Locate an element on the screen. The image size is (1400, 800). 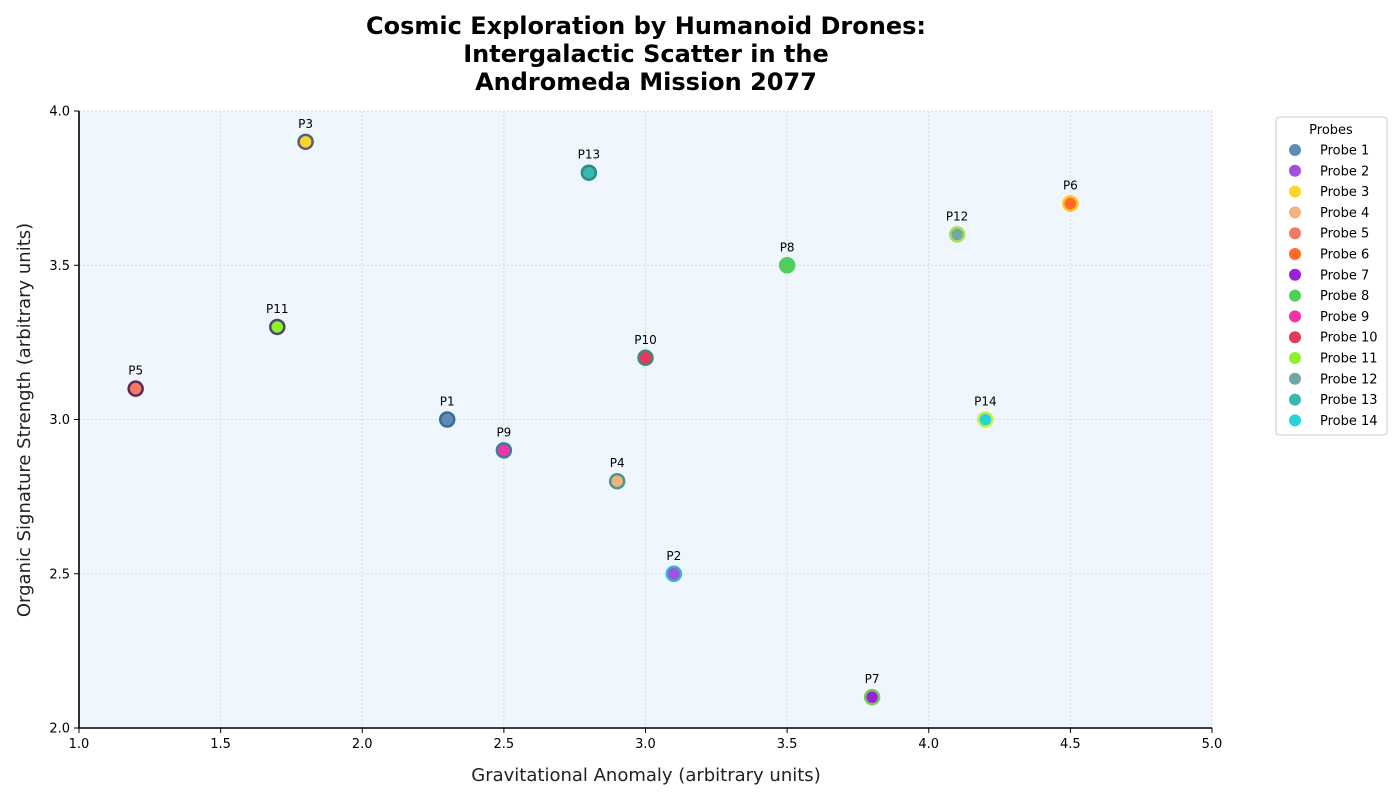
point-label-9: P9 is located at coordinates (503, 432).